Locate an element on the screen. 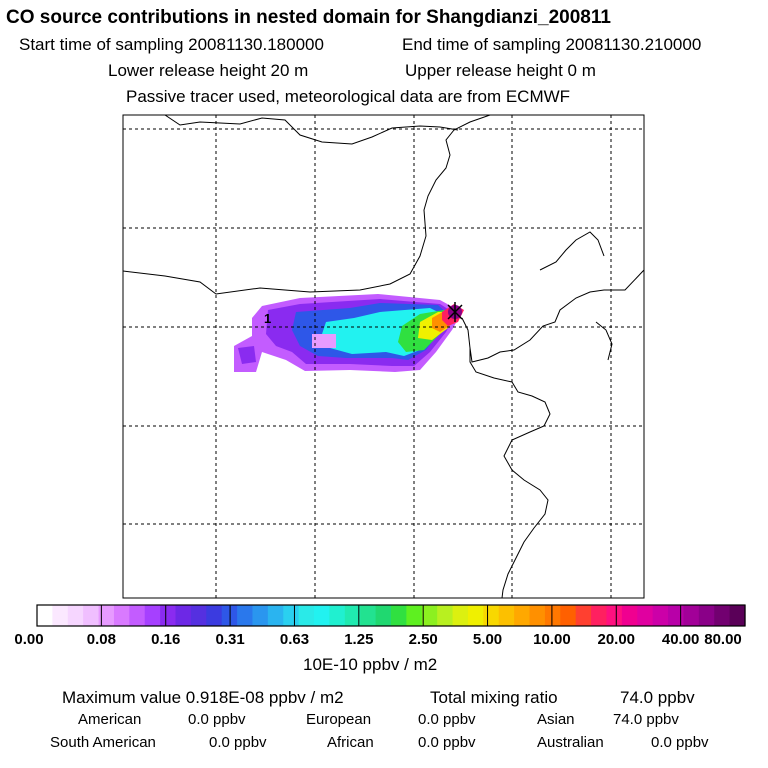 Image resolution: width=768 pixels, height=768 pixels. start-time-label: Start time of sampling 20081130.180000 is located at coordinates (171, 44).